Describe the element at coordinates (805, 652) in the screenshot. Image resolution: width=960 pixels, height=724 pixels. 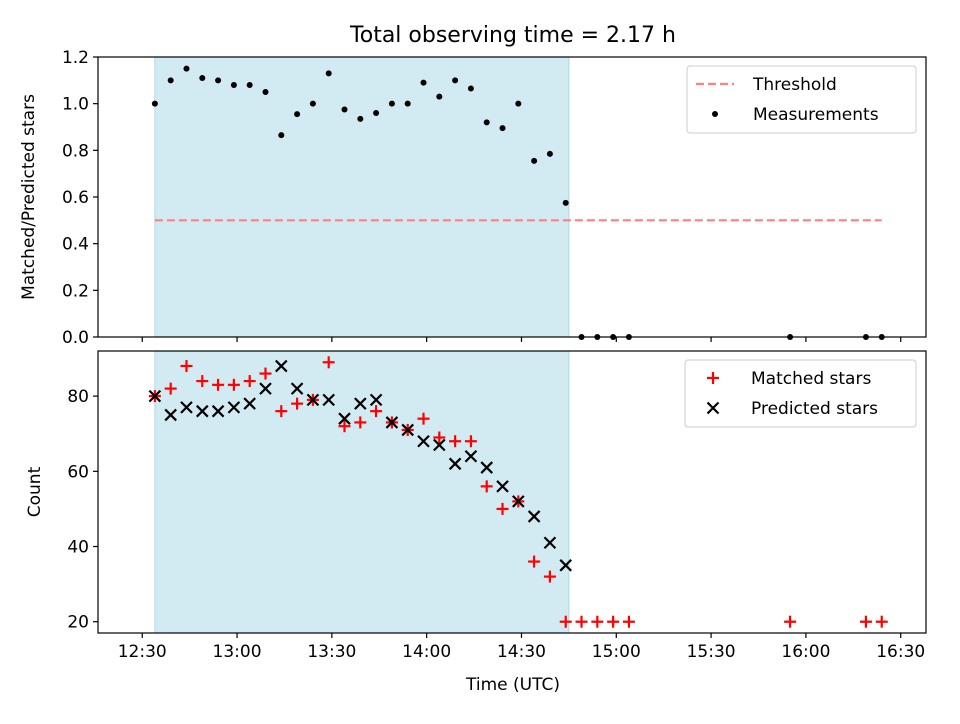
I see `x-tick-label: 16:00` at that location.